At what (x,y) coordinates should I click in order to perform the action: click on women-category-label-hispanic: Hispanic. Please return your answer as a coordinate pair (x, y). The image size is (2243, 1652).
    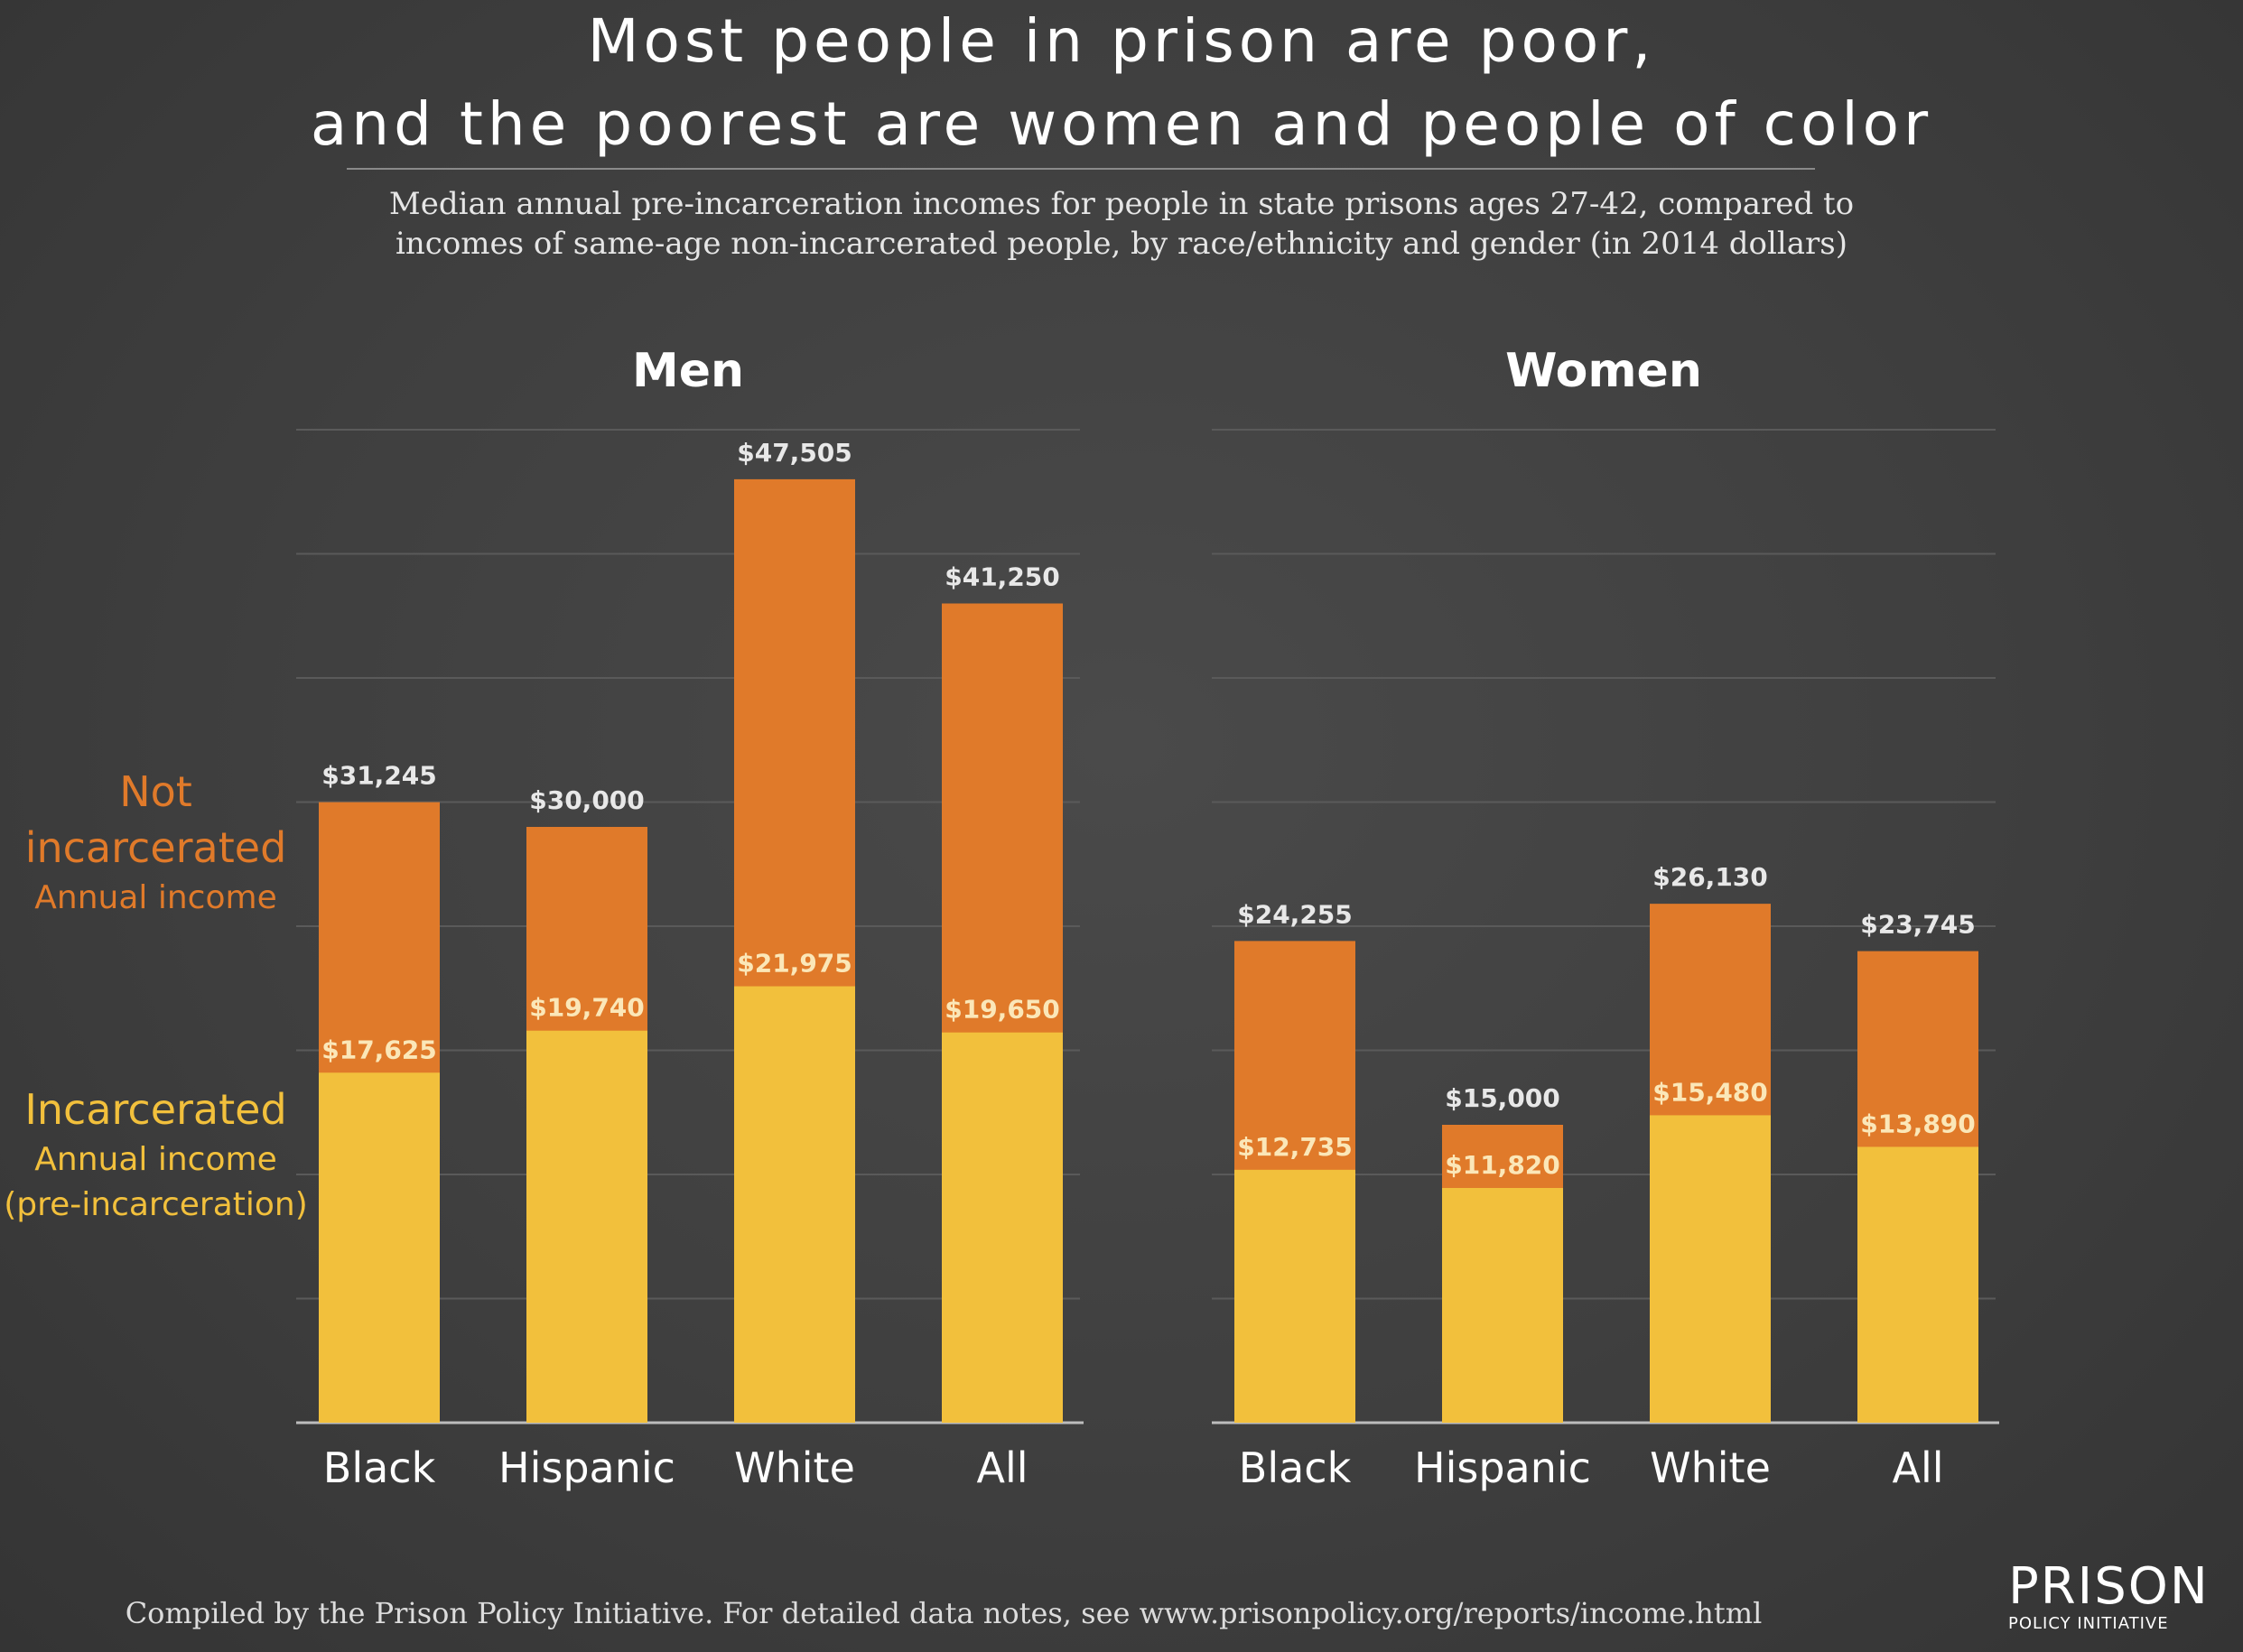
    Looking at the image, I should click on (1503, 1467).